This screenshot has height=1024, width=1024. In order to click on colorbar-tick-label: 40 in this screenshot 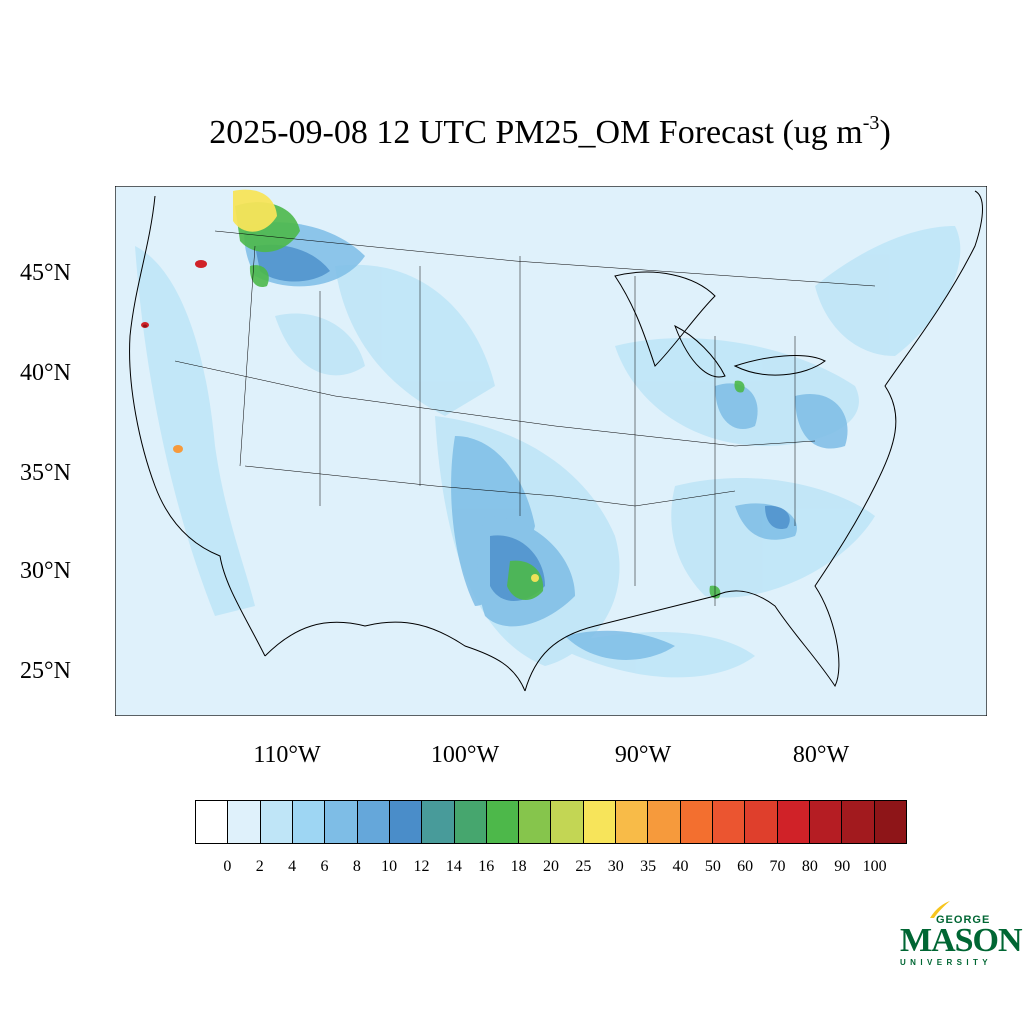, I will do `click(680, 866)`.